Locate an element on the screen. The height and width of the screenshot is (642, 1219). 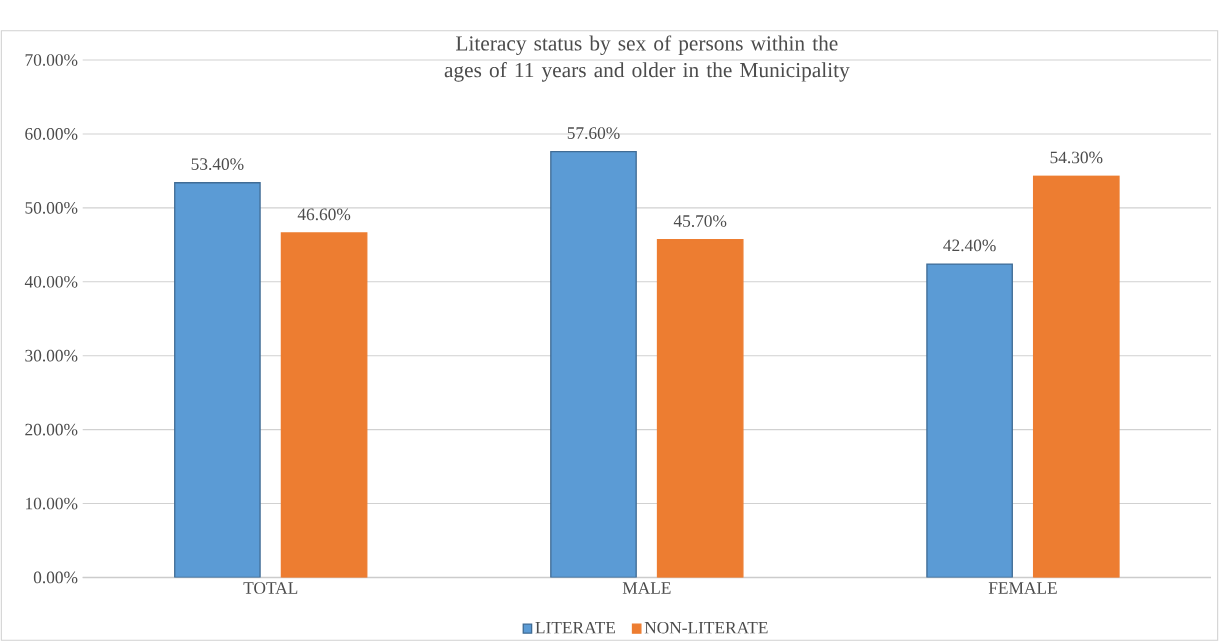
y-tick-label: 70.00% is located at coordinates (51, 60).